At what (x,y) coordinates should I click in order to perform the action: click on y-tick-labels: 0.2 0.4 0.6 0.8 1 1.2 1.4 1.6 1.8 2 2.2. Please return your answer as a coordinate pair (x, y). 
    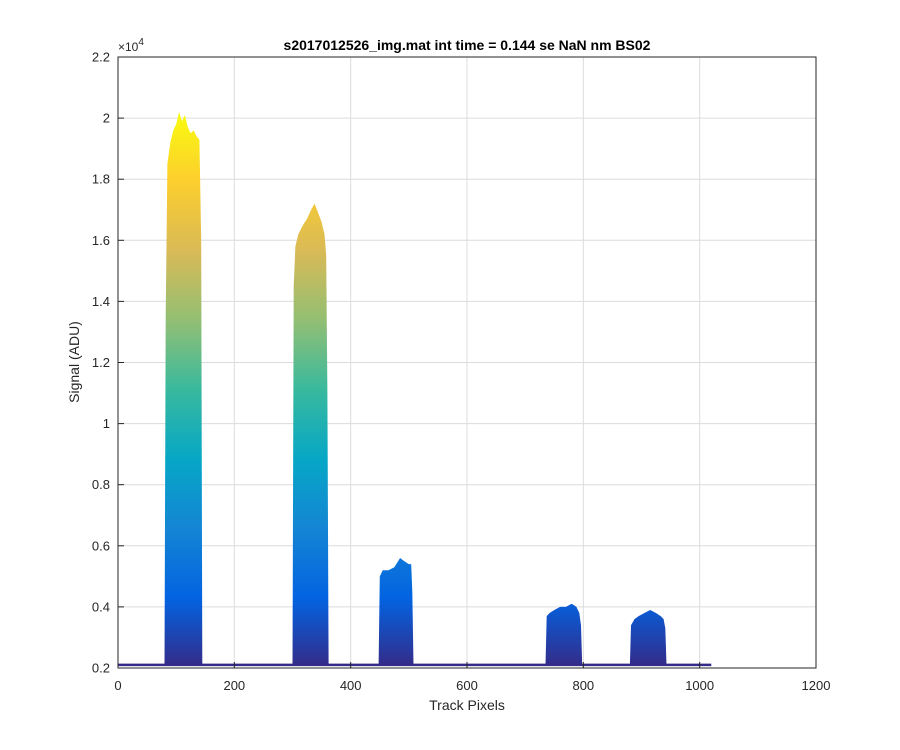
    Looking at the image, I should click on (101, 363).